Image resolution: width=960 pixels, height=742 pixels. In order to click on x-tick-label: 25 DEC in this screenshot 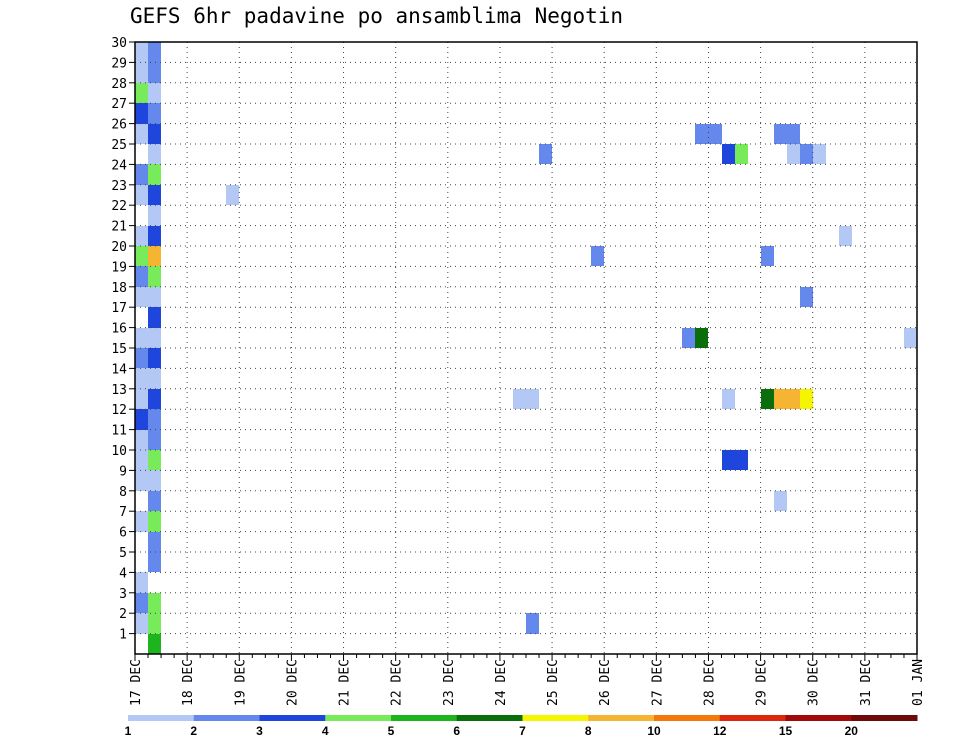, I will do `click(553, 682)`.